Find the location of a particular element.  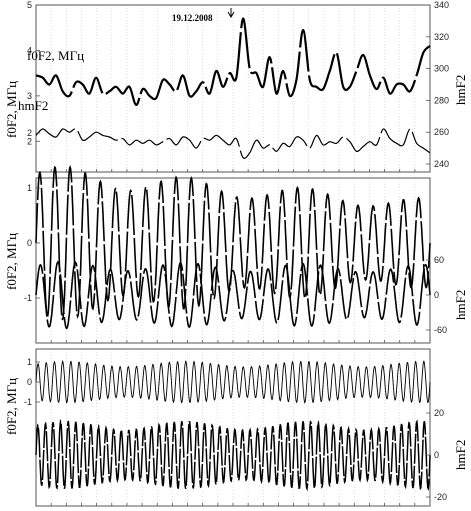

hmf2-series-line is located at coordinates (233, 143).